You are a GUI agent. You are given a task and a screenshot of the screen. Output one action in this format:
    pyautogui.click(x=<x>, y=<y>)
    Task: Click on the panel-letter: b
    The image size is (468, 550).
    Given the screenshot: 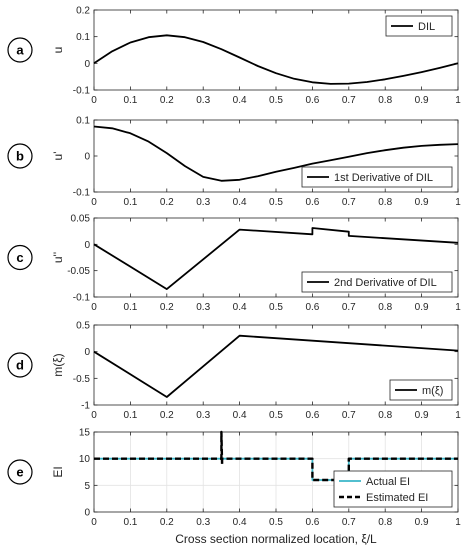 What is the action you would take?
    pyautogui.click(x=20, y=156)
    